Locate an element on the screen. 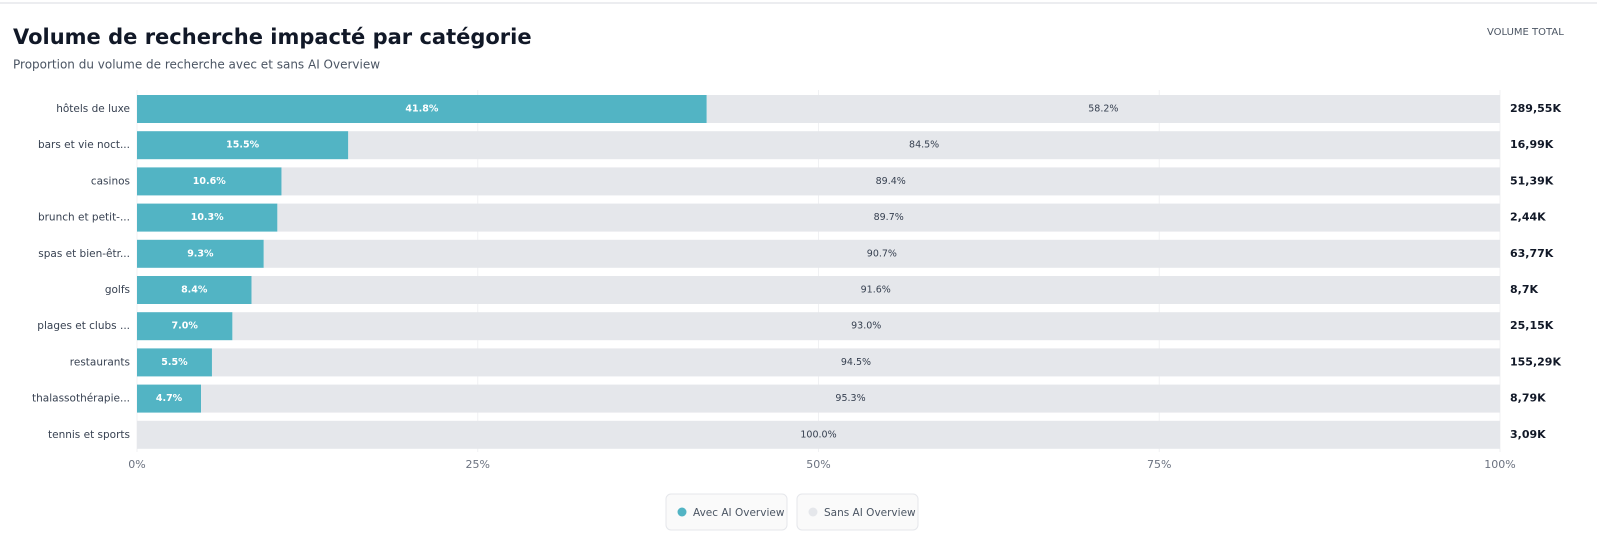 This screenshot has width=1597, height=541. y-tick-label: casinos is located at coordinates (110, 181).